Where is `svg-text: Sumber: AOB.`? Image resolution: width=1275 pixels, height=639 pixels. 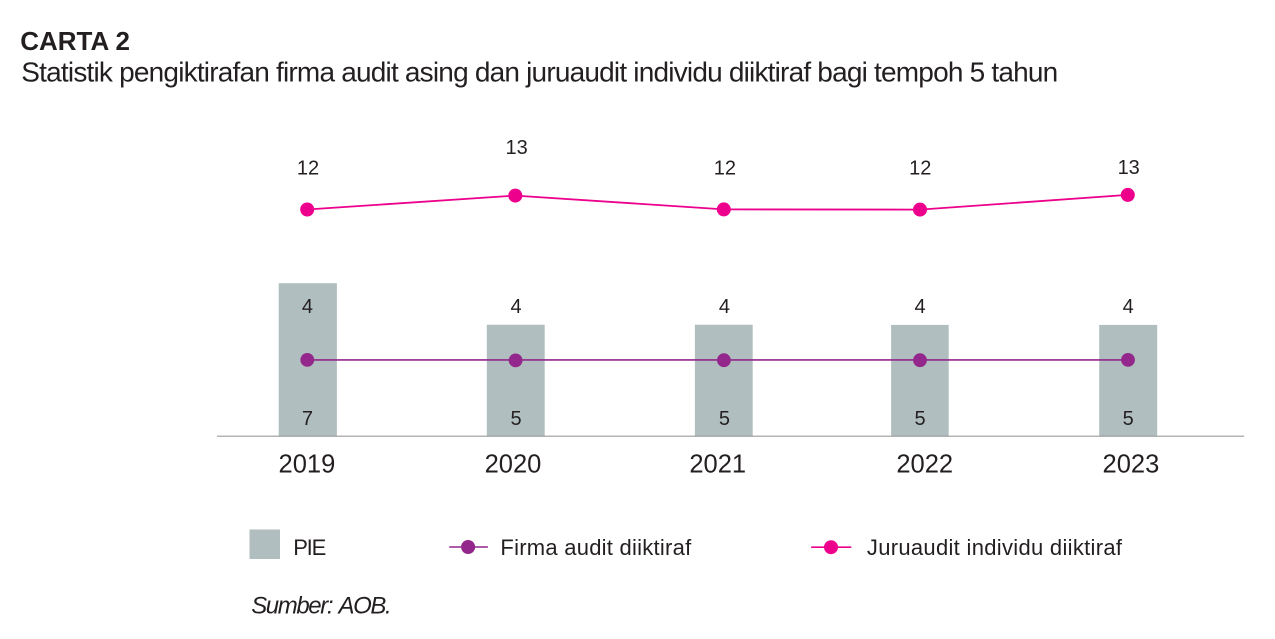
svg-text: Sumber: AOB. is located at coordinates (320, 606).